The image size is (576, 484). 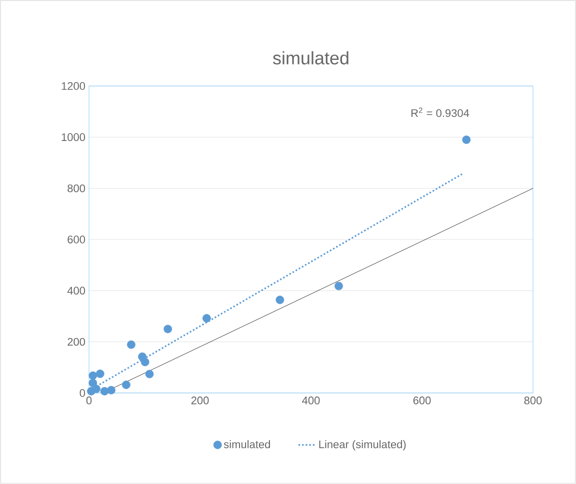 What do you see at coordinates (440, 112) in the screenshot?
I see `annotation: R$^{2}$ = 0.9304` at bounding box center [440, 112].